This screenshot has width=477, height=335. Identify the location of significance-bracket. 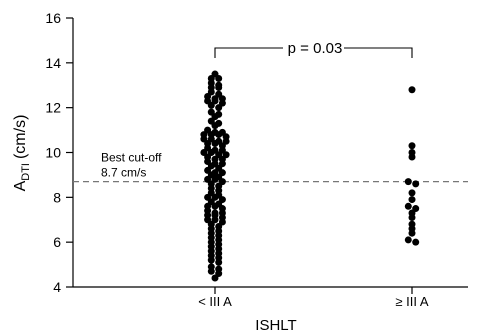
(313, 52).